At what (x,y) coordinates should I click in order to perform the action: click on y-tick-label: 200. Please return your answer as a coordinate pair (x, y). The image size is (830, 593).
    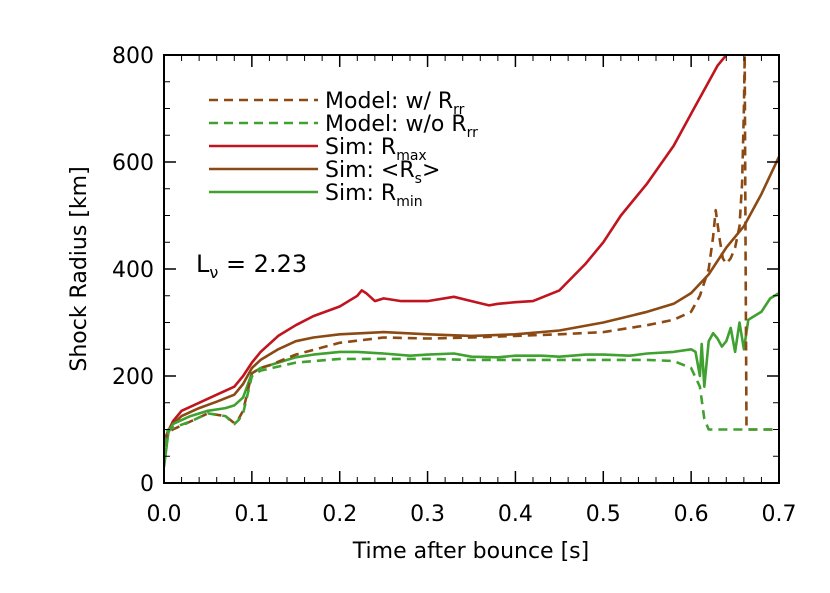
    Looking at the image, I should click on (133, 377).